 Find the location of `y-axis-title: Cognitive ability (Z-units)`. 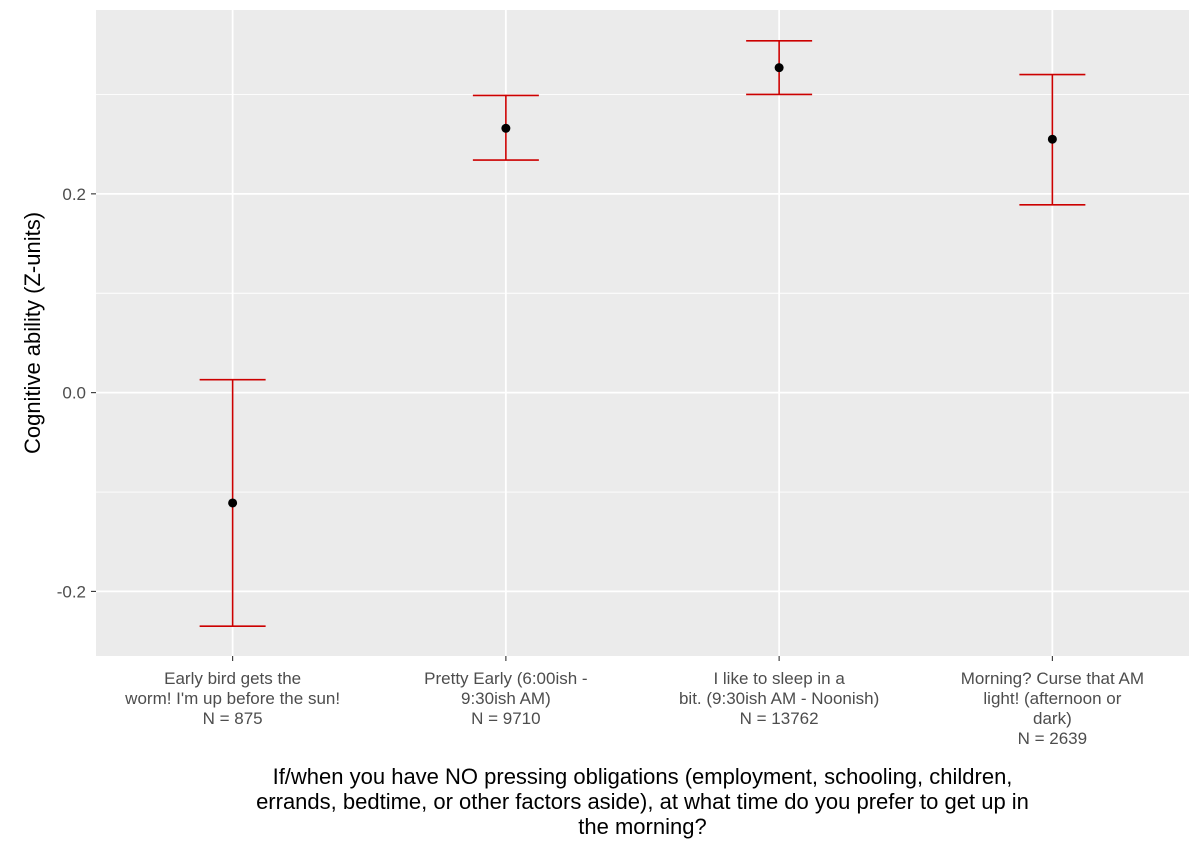

y-axis-title: Cognitive ability (Z-units) is located at coordinates (32, 333).